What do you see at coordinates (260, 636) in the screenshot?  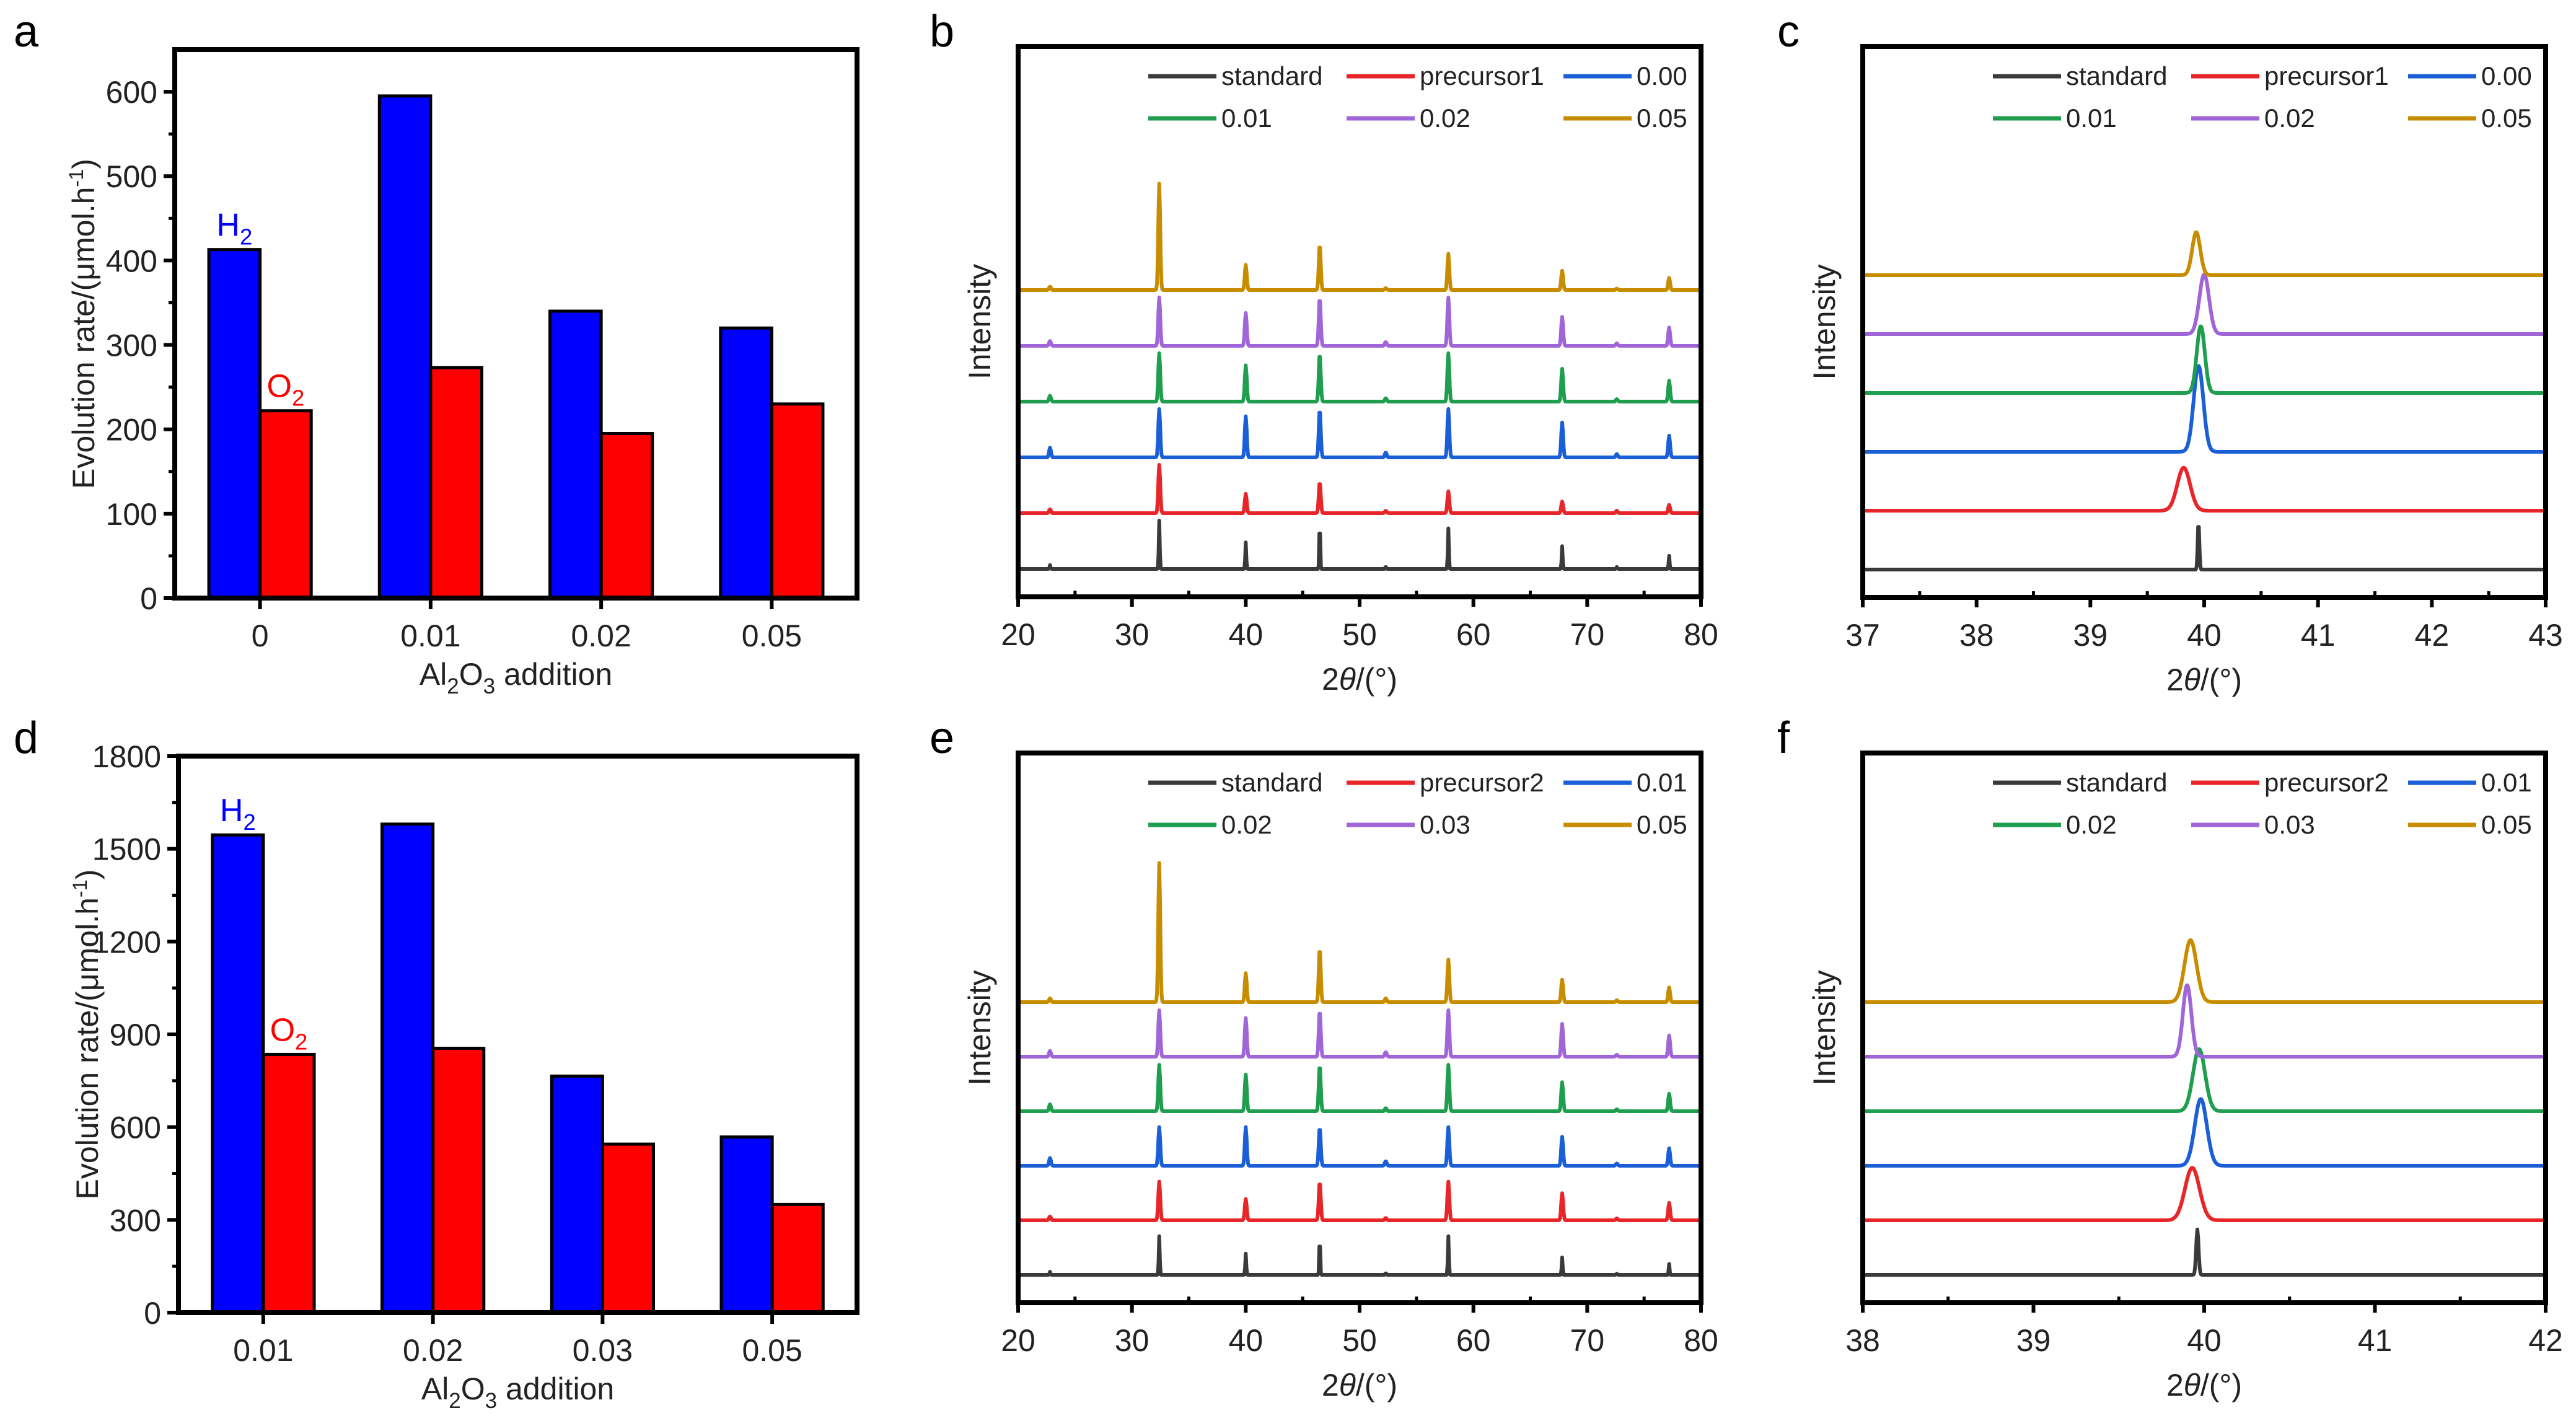 I see `x-tick-label: 0` at bounding box center [260, 636].